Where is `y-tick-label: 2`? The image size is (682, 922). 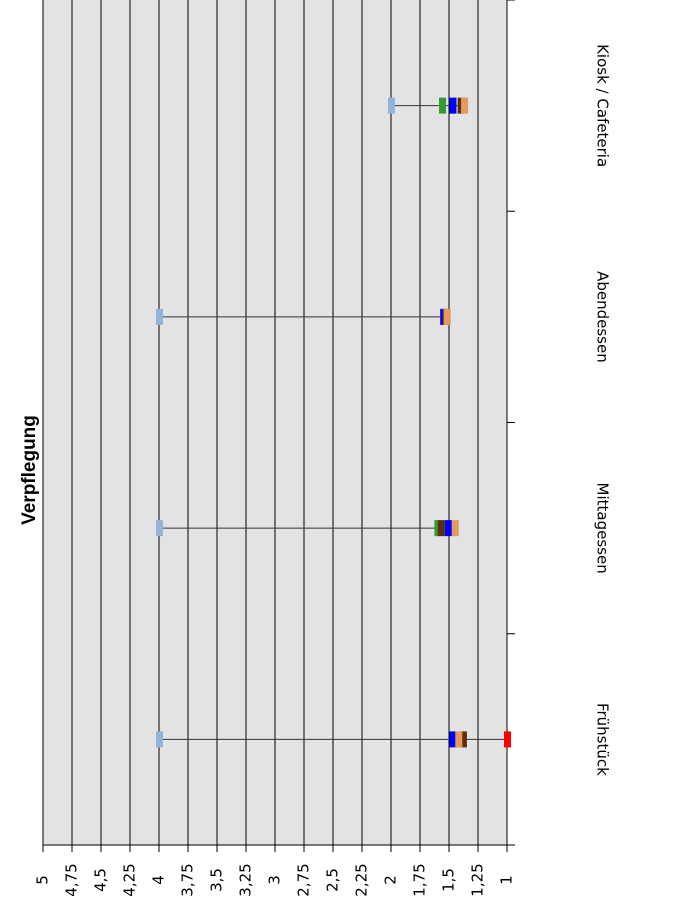
y-tick-label: 2 is located at coordinates (391, 880).